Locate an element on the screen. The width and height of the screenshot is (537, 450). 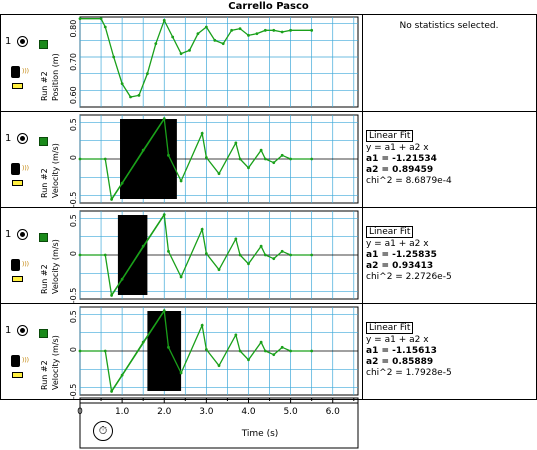
selection-region is located at coordinates (132, 255).